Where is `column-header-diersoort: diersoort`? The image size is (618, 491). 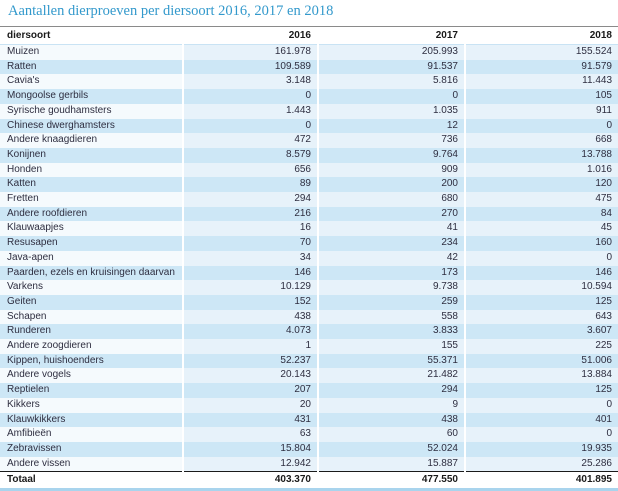
column-header-diersoort: diersoort is located at coordinates (92, 36).